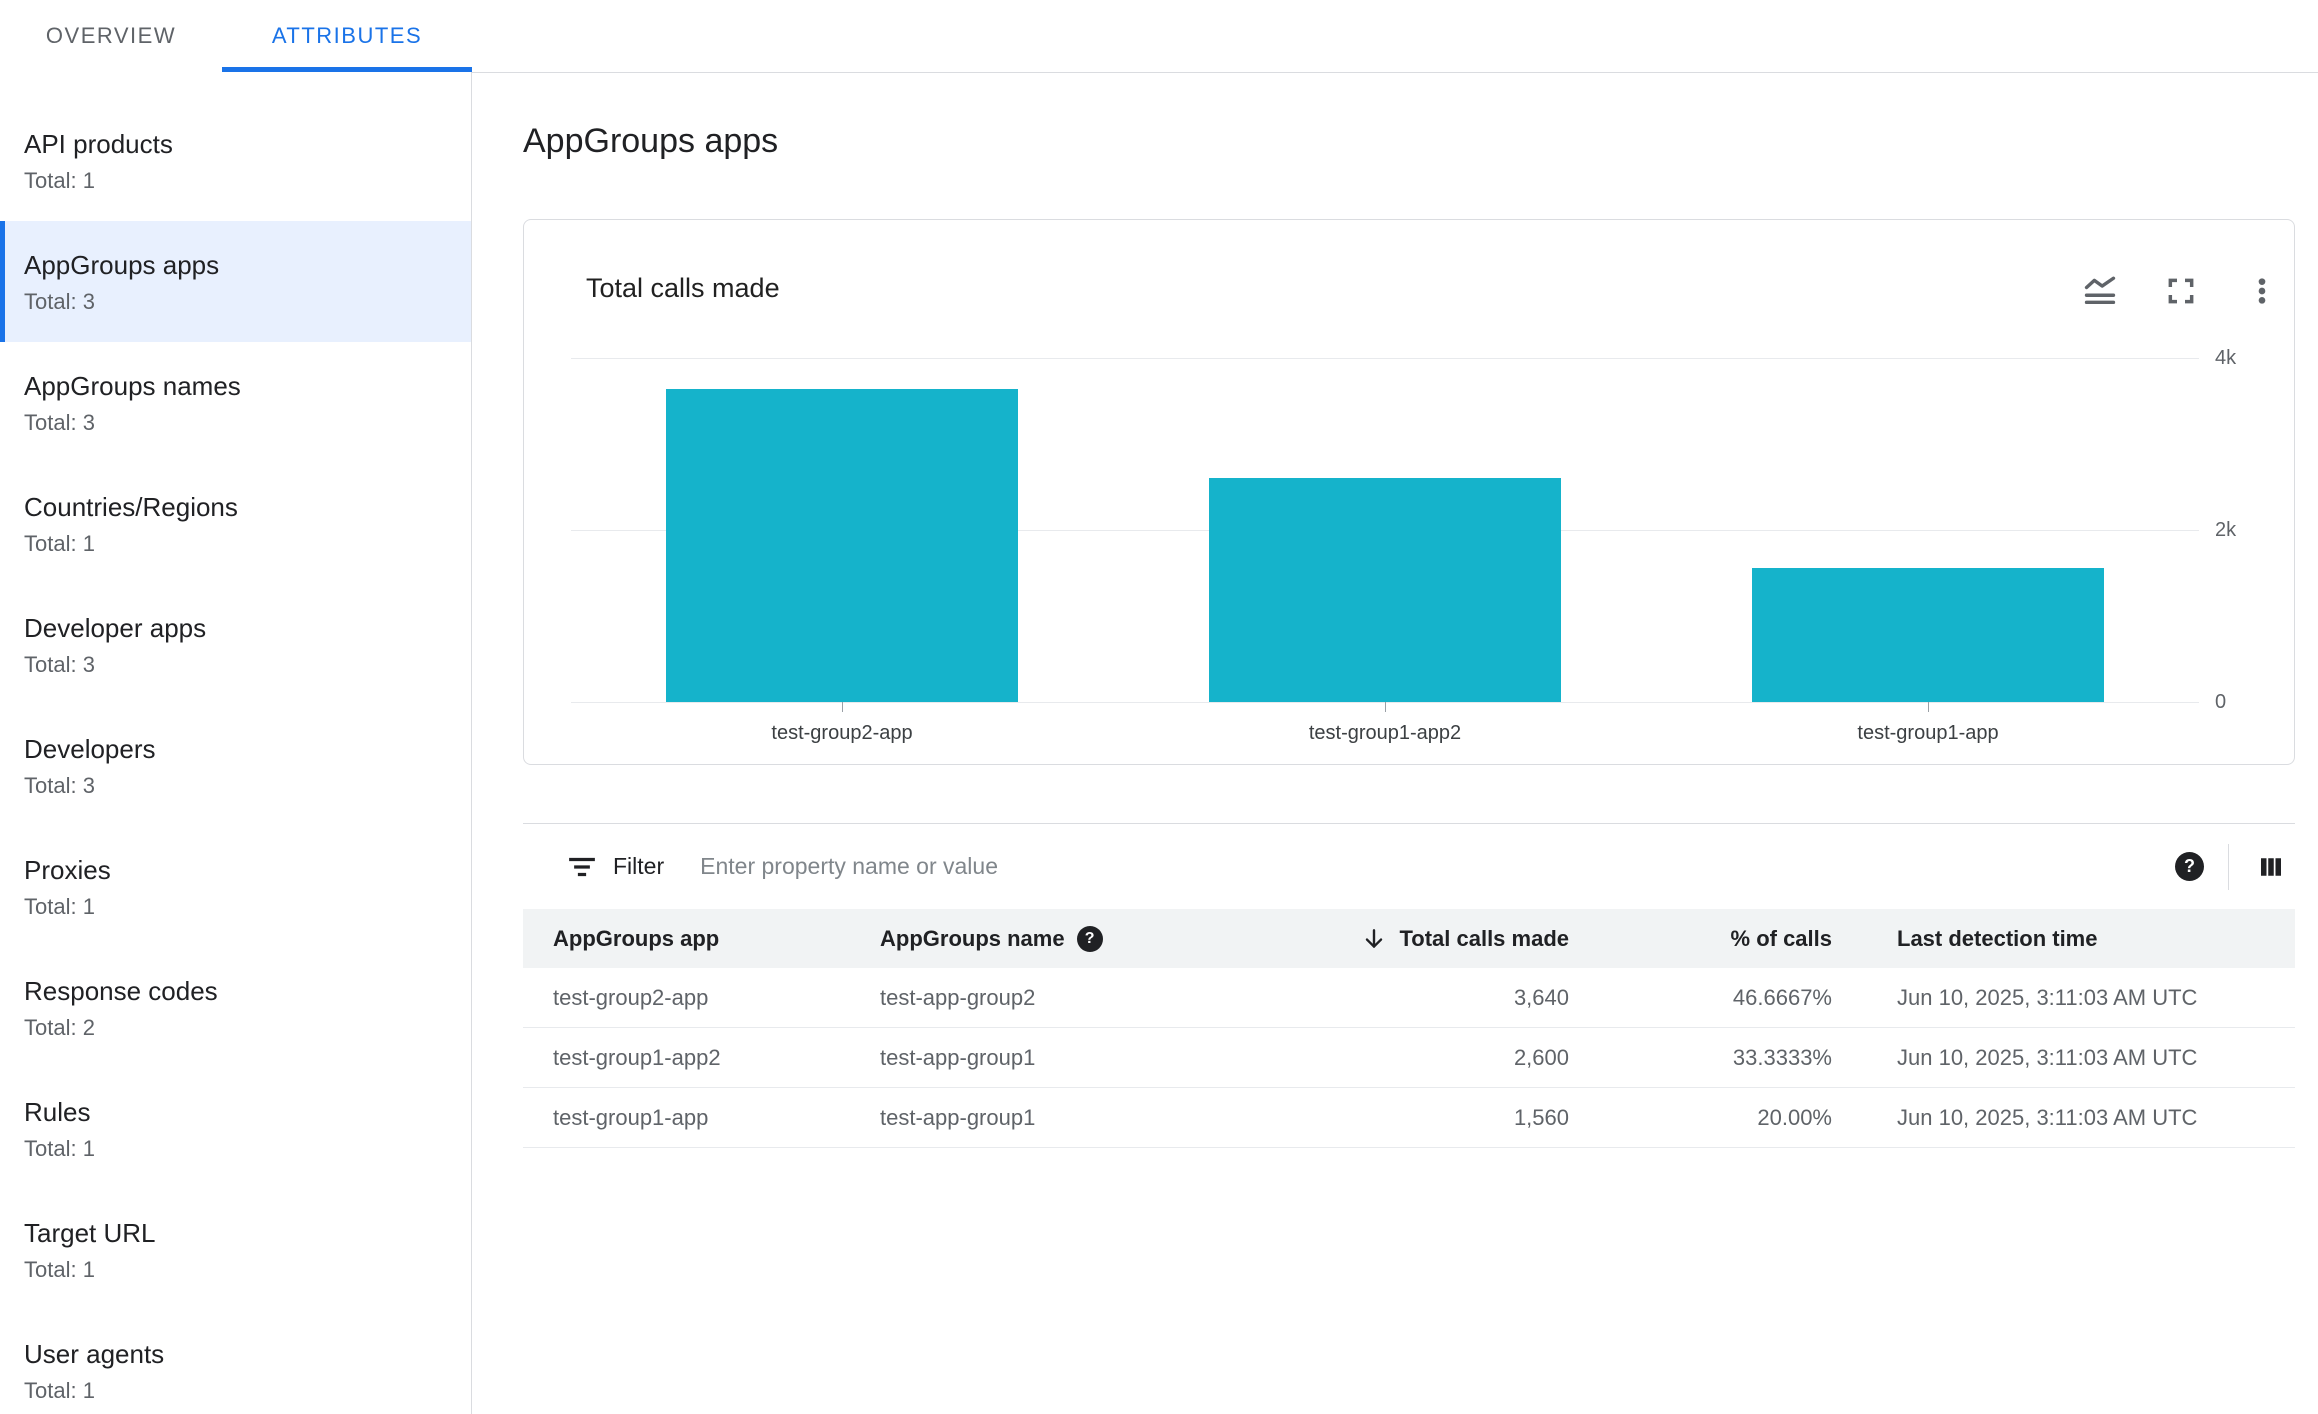  I want to click on bar-test-group1-app, so click(1928, 635).